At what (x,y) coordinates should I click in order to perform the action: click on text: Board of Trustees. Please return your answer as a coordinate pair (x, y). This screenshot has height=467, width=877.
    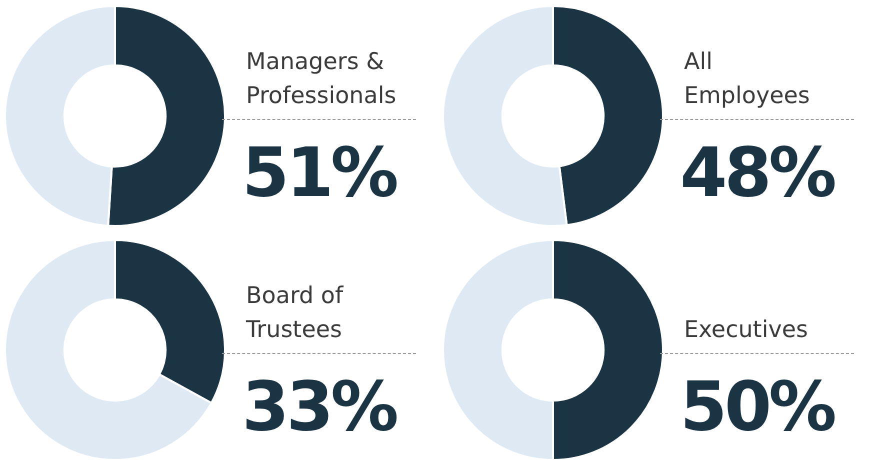
    Looking at the image, I should click on (295, 313).